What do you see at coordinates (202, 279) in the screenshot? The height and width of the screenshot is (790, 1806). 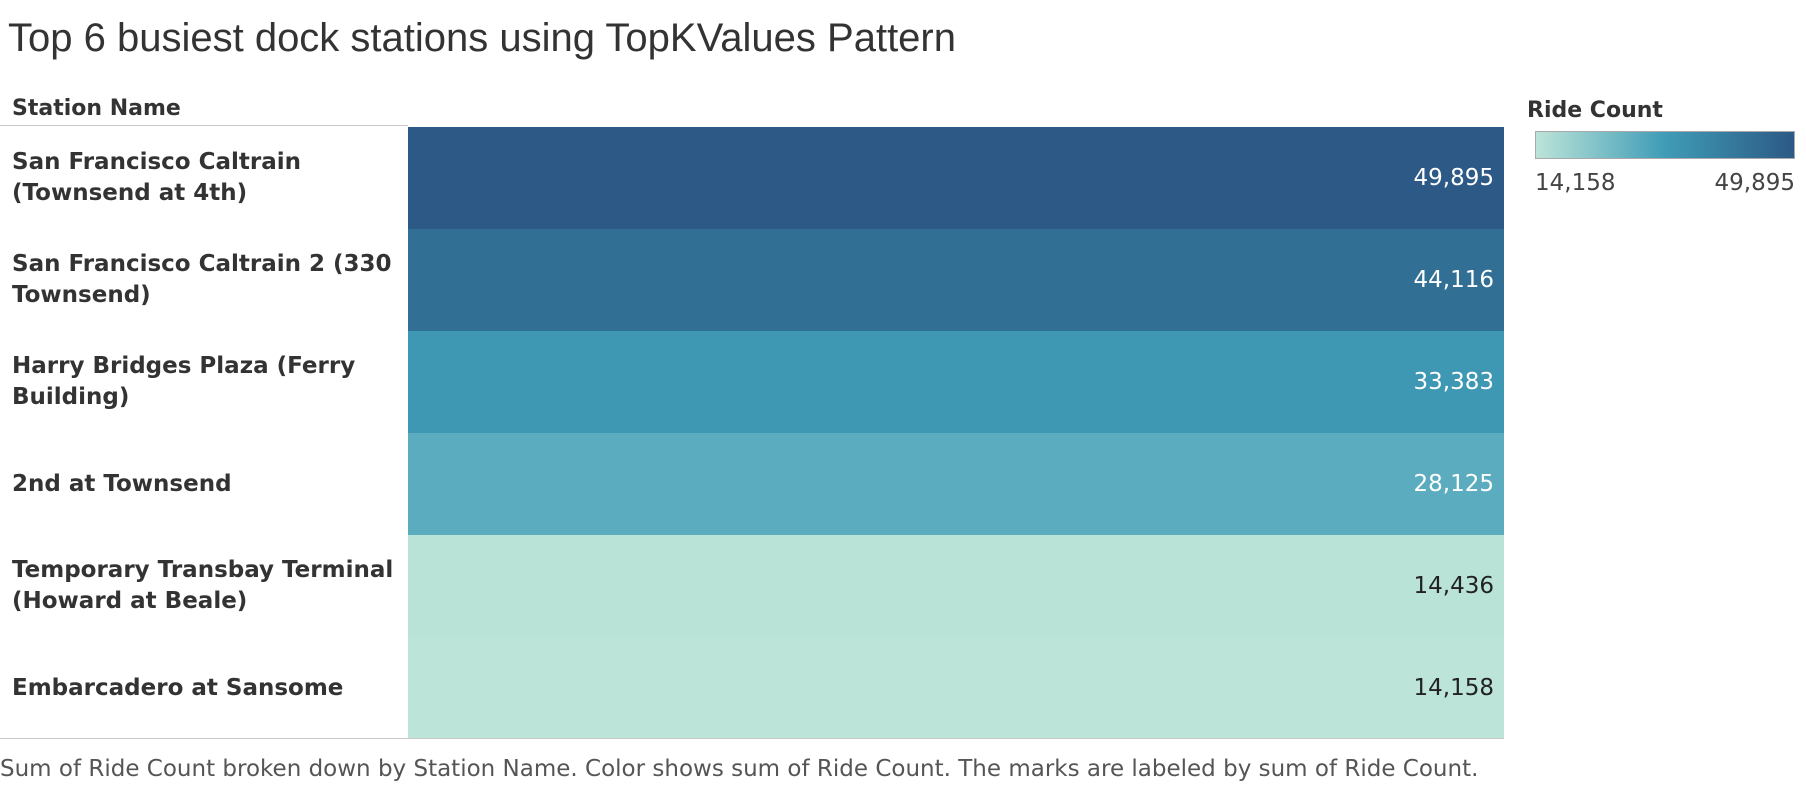 I see `station-label: San Francisco Caltrain 2 (330 Townsend)` at bounding box center [202, 279].